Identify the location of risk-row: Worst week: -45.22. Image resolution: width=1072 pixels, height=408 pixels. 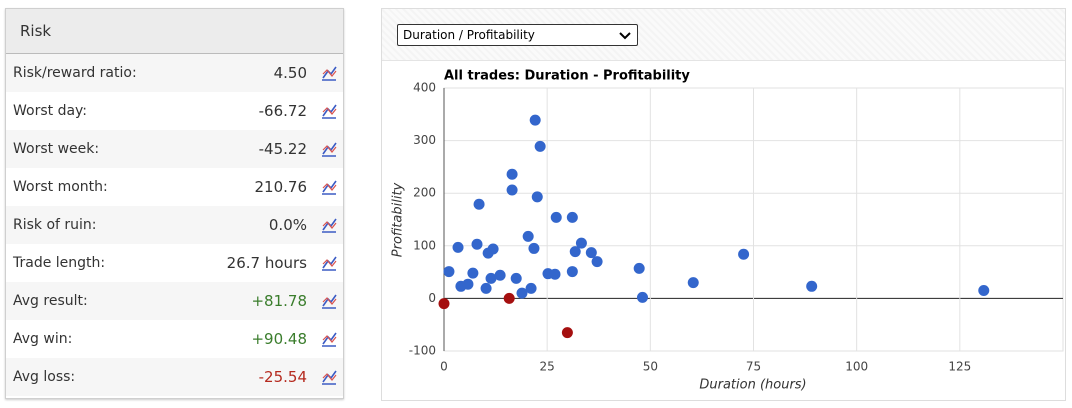
(174, 149).